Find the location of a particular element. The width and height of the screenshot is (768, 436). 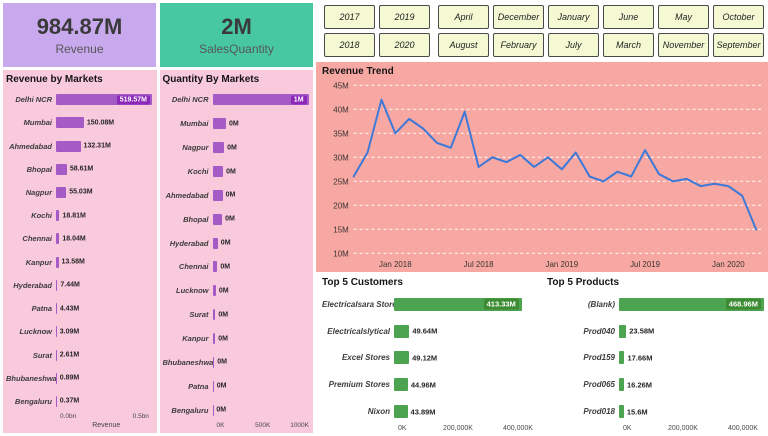

year-slicer-button-2019: 2019 is located at coordinates (404, 17).